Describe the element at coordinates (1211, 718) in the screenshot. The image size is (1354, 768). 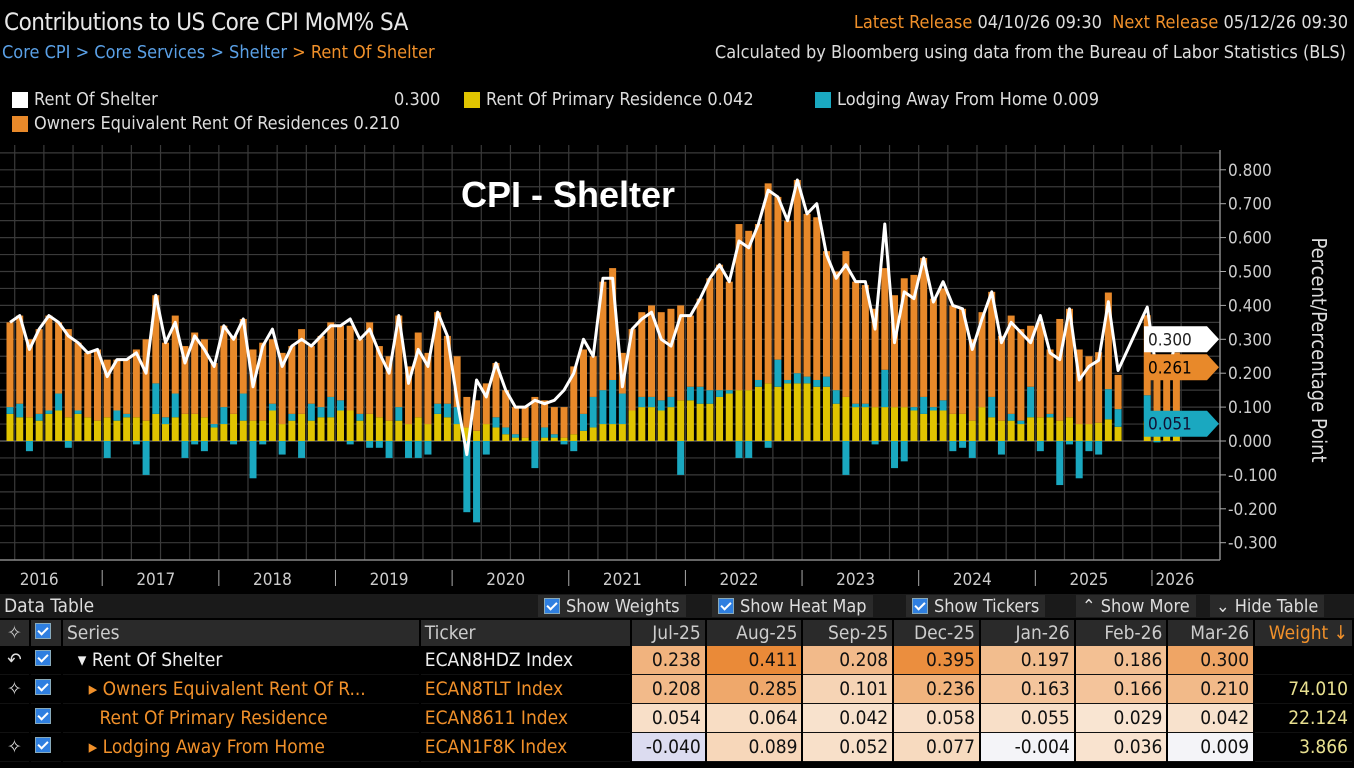
I see `value-cell: 0.042` at that location.